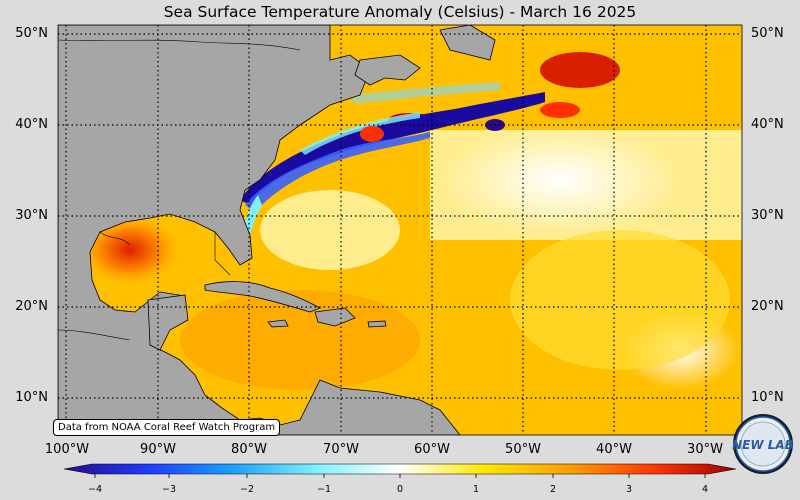  What do you see at coordinates (324, 489) in the screenshot?
I see `colorbar-tick-label: −1` at bounding box center [324, 489].